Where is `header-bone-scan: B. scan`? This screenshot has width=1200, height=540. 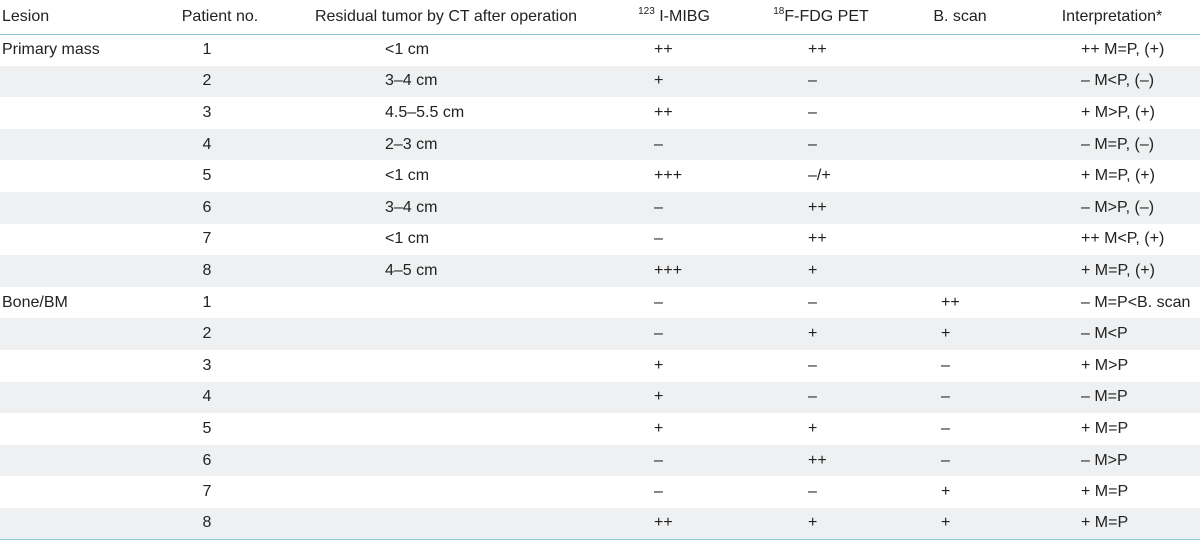 header-bone-scan: B. scan is located at coordinates (960, 16).